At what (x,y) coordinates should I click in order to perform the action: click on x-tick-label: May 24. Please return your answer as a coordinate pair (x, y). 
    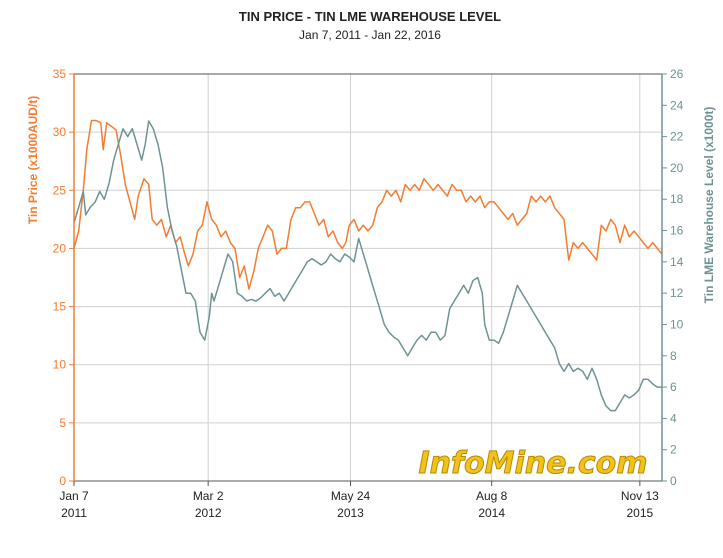
    Looking at the image, I should click on (351, 496).